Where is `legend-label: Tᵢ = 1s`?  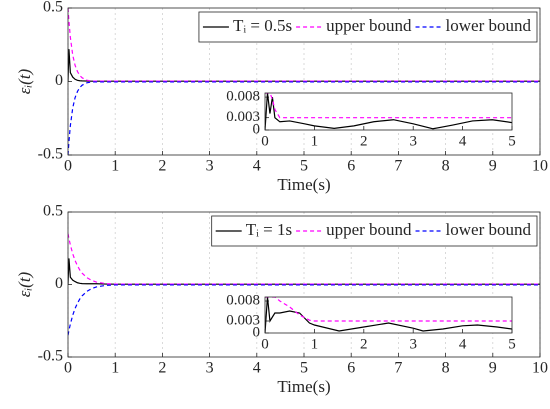
legend-label: Tᵢ = 1s is located at coordinates (269, 229).